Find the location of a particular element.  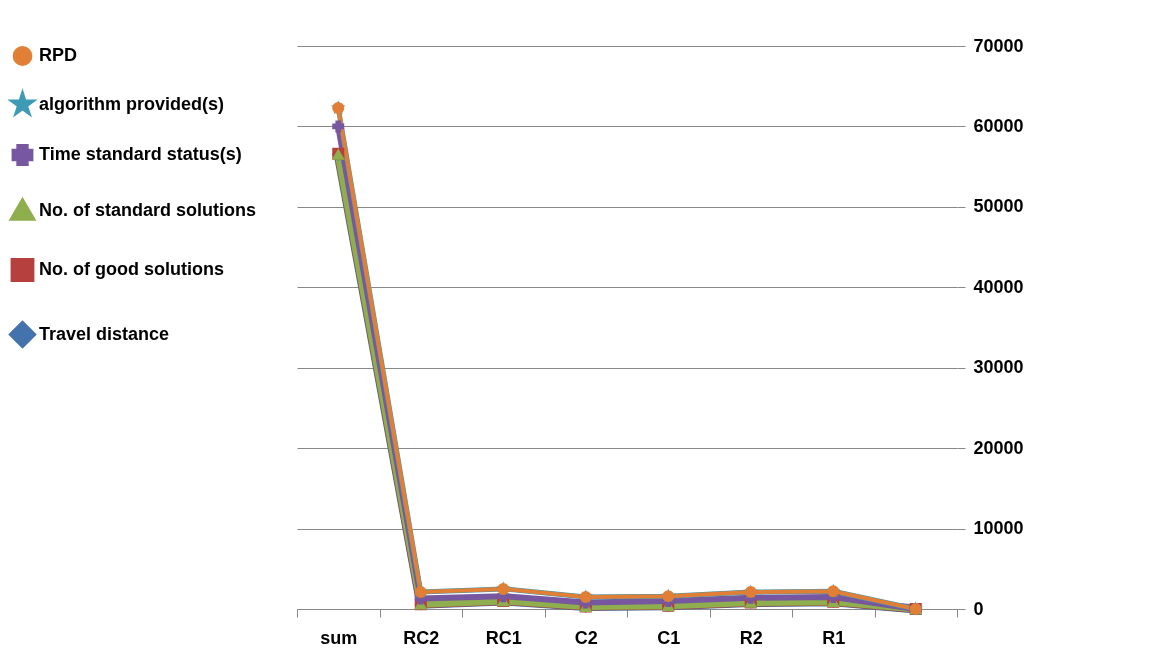

x-tick-label: sum is located at coordinates (339, 637).